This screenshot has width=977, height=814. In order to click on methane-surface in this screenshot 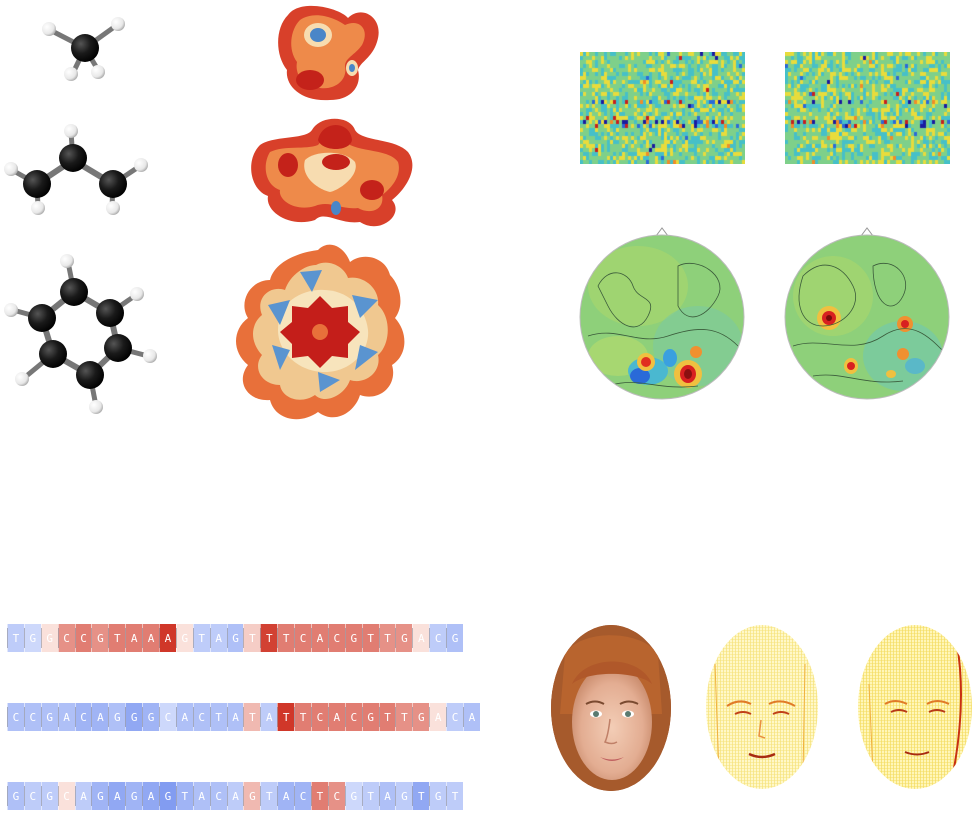, I will do `click(328, 53)`.